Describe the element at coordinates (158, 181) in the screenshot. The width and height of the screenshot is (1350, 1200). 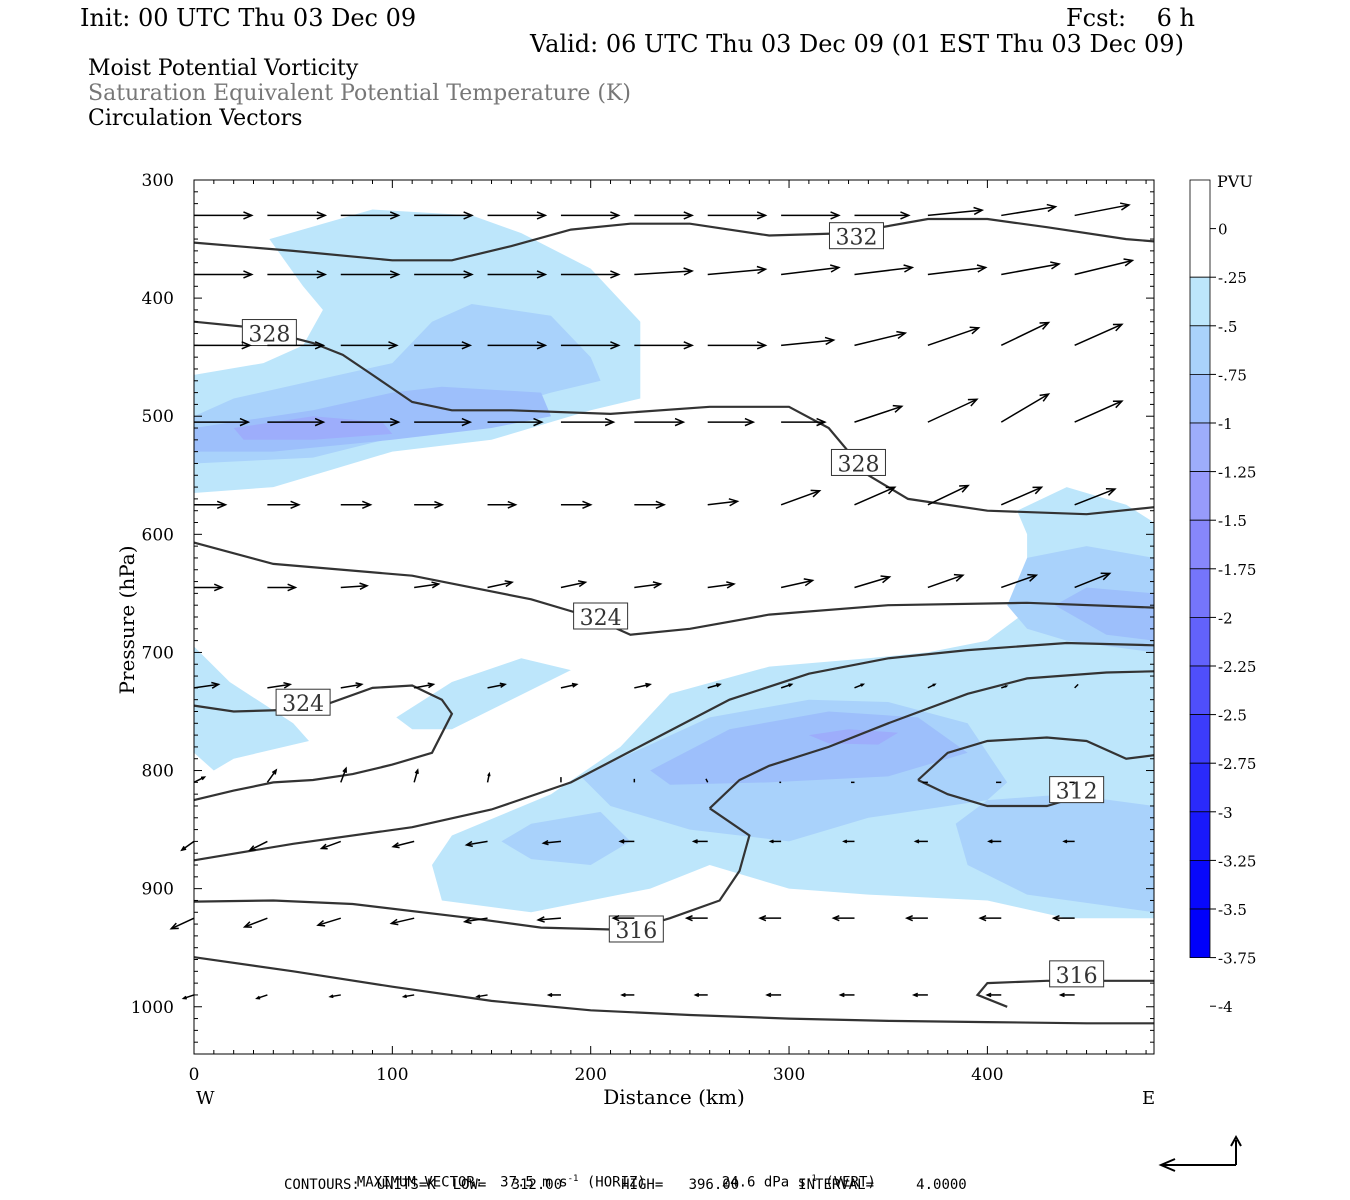
I see `y-tick-label: 300` at that location.